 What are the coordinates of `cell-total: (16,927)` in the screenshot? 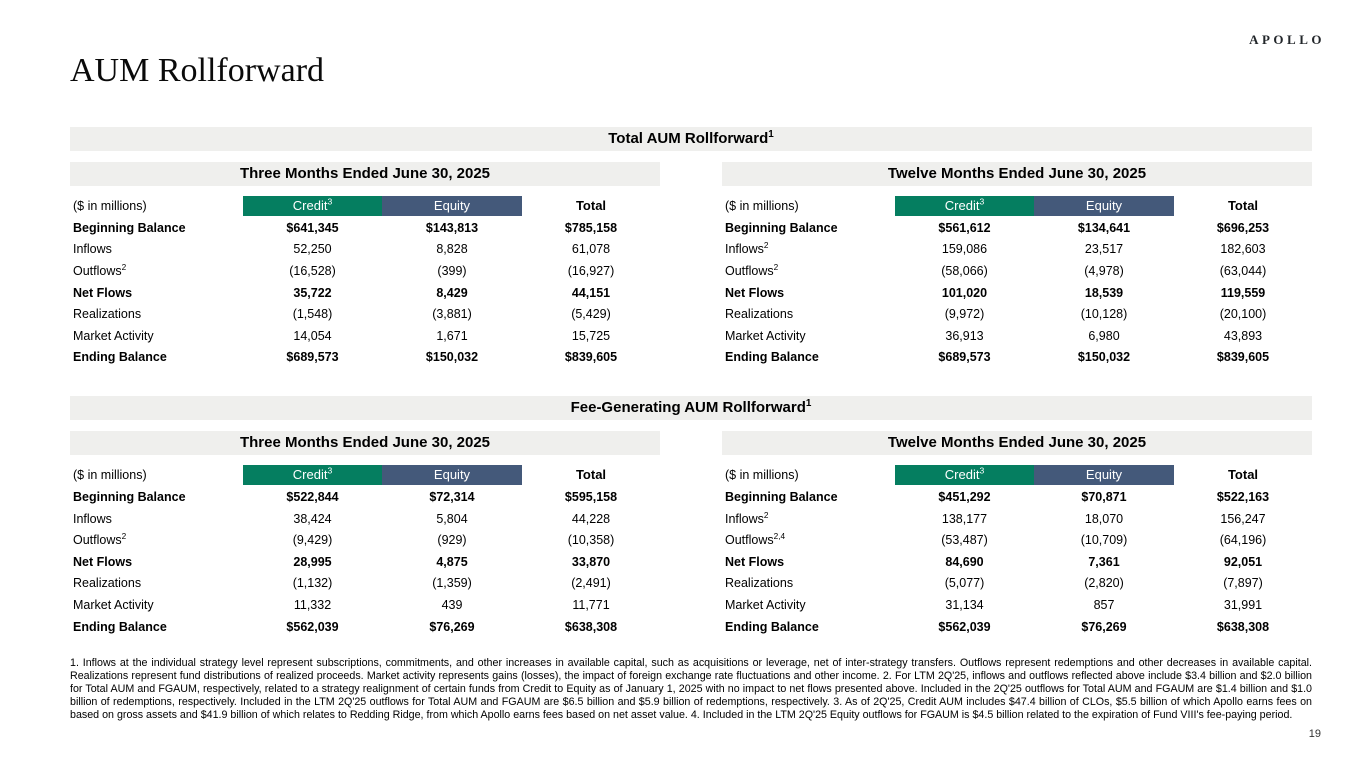 It's located at (591, 270).